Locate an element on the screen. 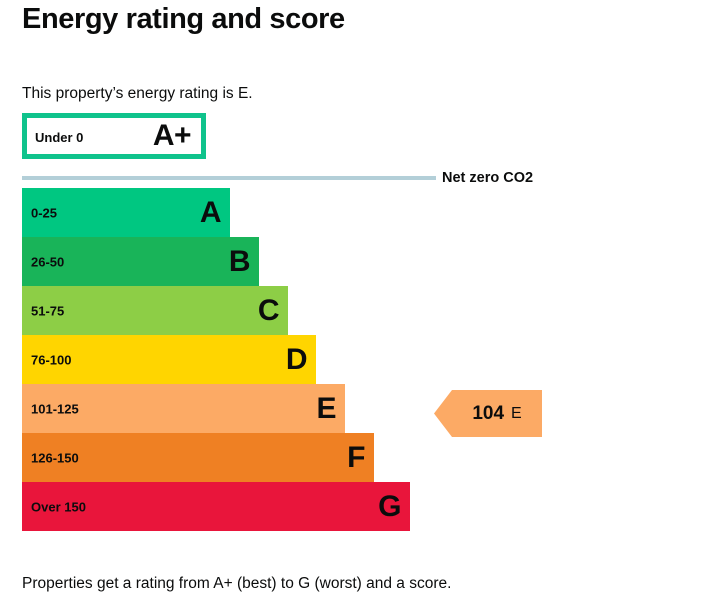 This screenshot has width=726, height=600. rating-letter-d: D is located at coordinates (296, 359).